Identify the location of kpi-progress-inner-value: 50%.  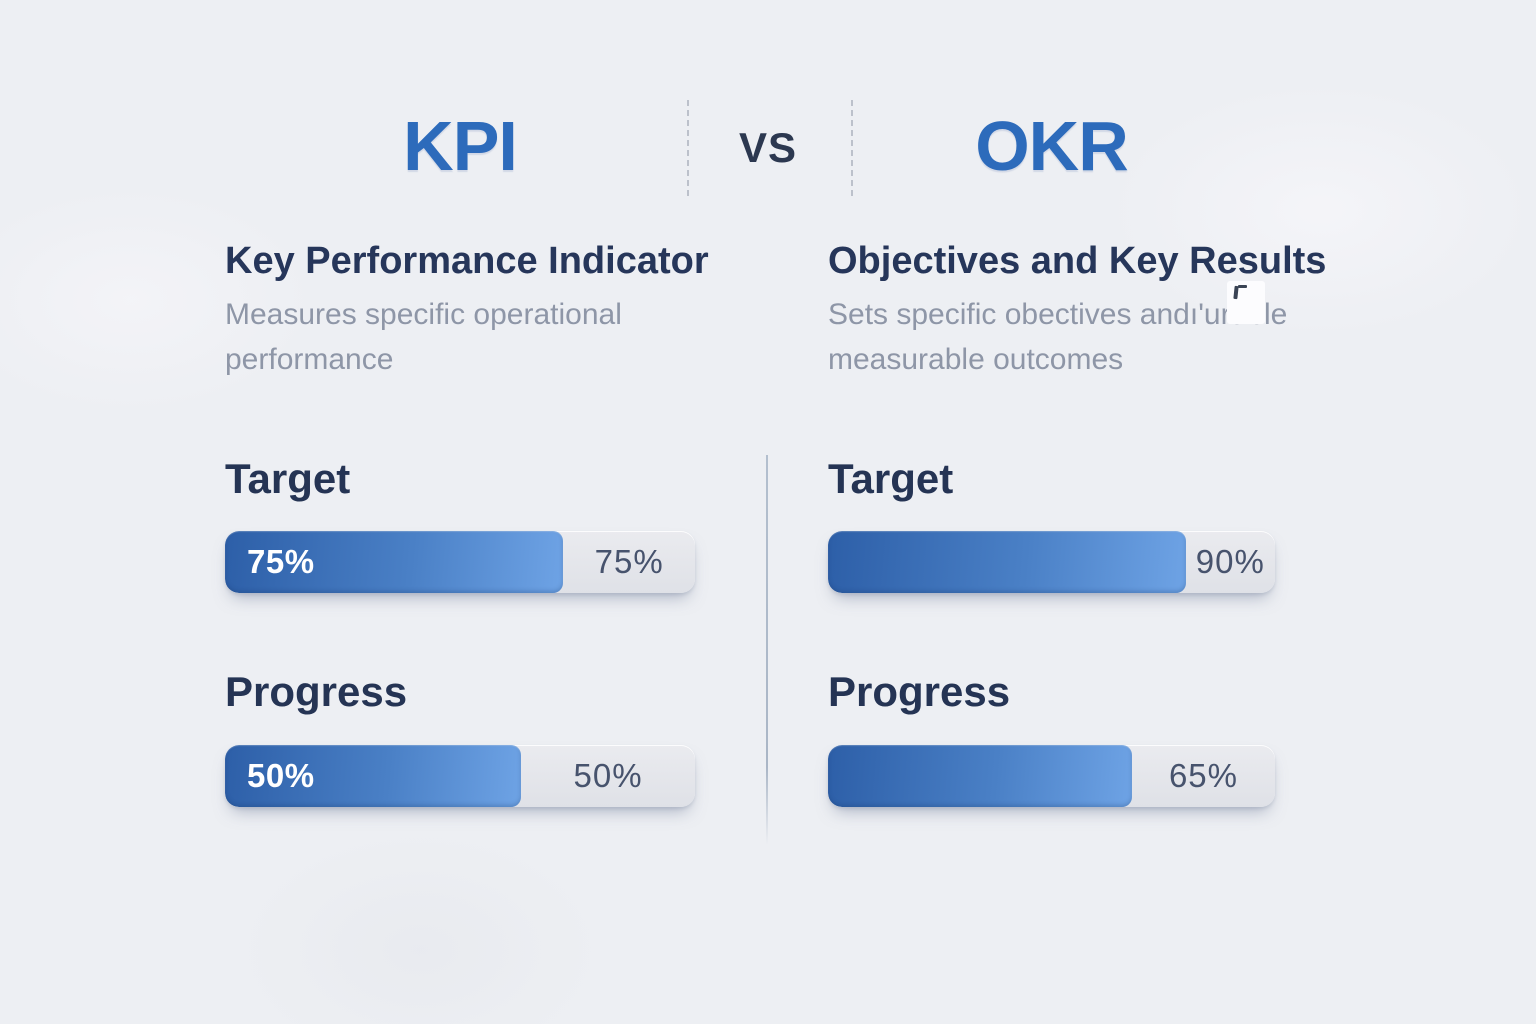
(281, 775).